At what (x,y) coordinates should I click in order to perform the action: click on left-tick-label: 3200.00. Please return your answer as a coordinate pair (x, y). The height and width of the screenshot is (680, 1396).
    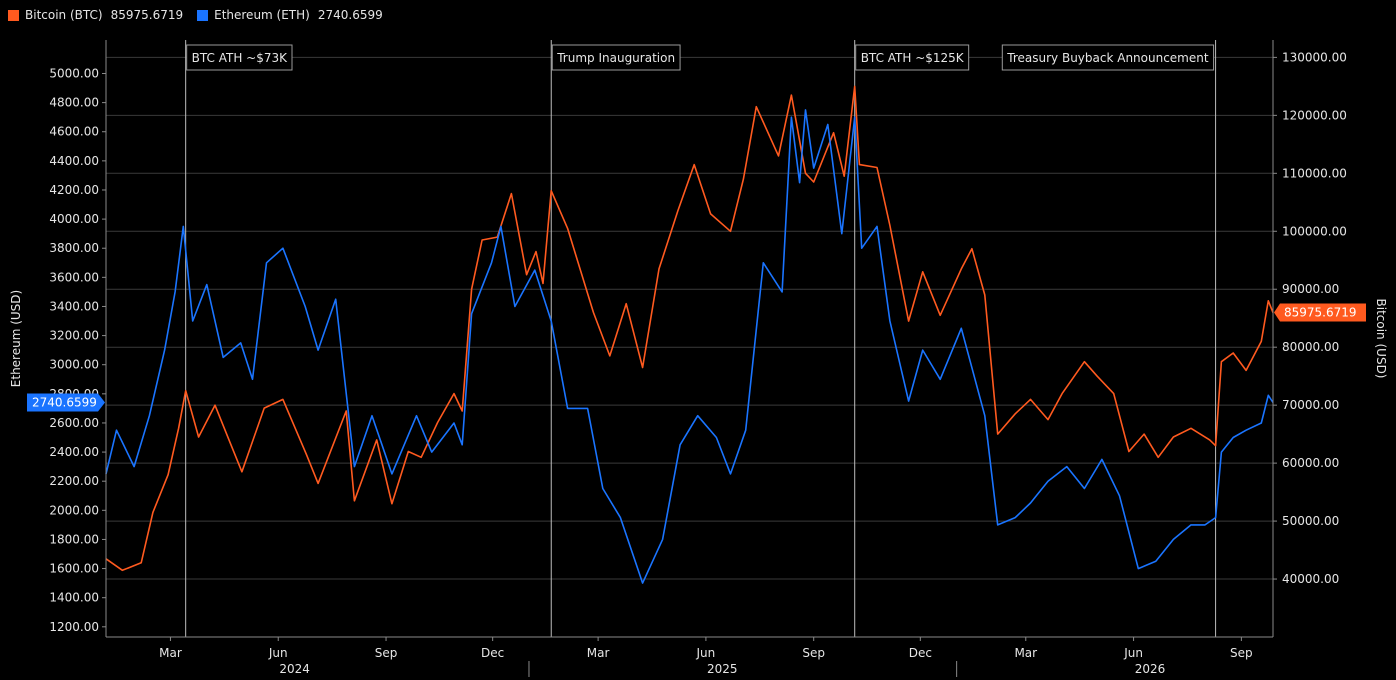
    Looking at the image, I should click on (74, 336).